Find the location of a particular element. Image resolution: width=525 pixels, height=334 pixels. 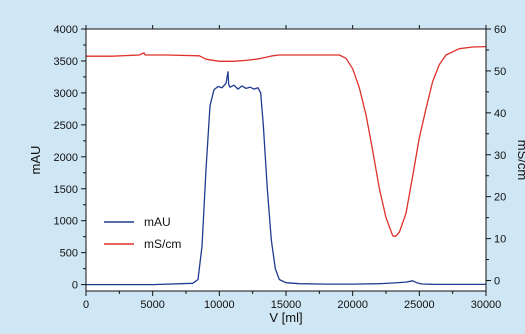

y-right-tick-label: 10 is located at coordinates (500, 240).